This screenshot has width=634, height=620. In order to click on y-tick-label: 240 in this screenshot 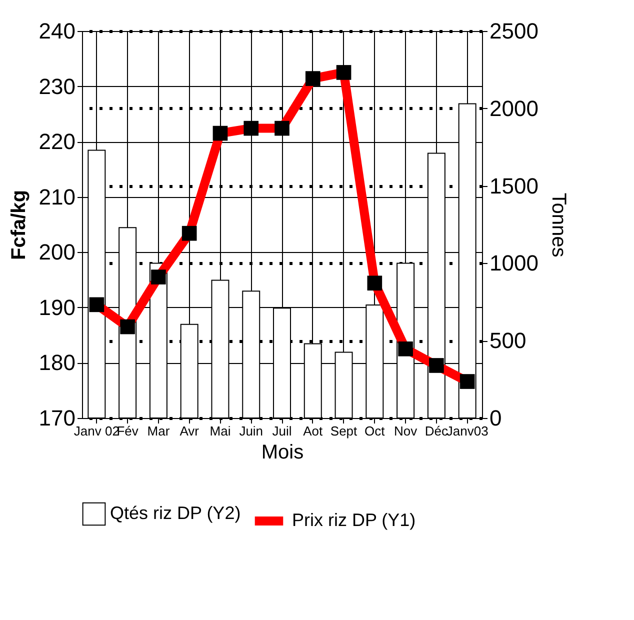, I will do `click(57, 31)`.